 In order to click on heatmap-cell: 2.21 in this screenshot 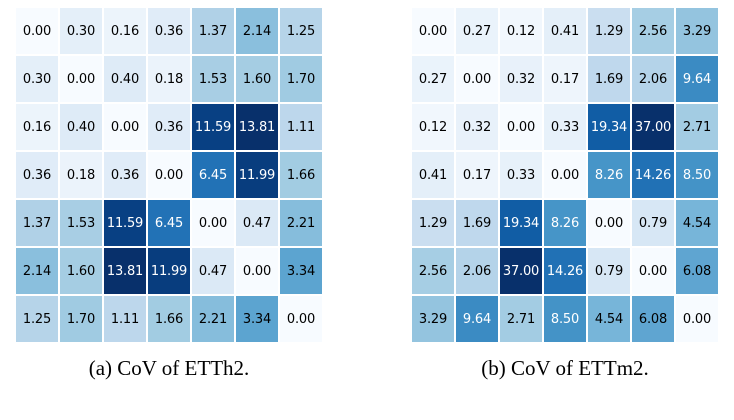, I will do `click(213, 319)`.